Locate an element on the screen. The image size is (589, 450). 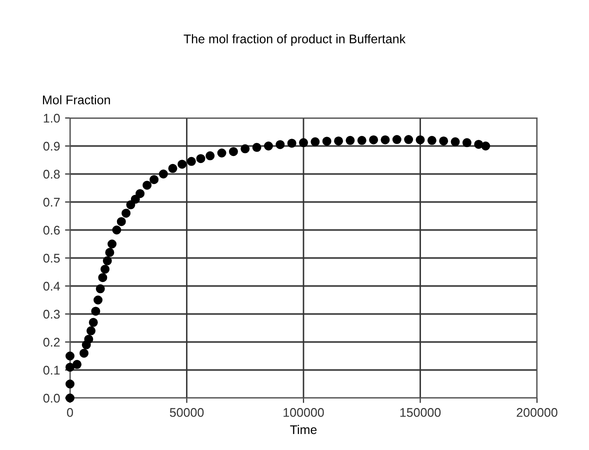
y-tick-label: 0.0 is located at coordinates (51, 398).